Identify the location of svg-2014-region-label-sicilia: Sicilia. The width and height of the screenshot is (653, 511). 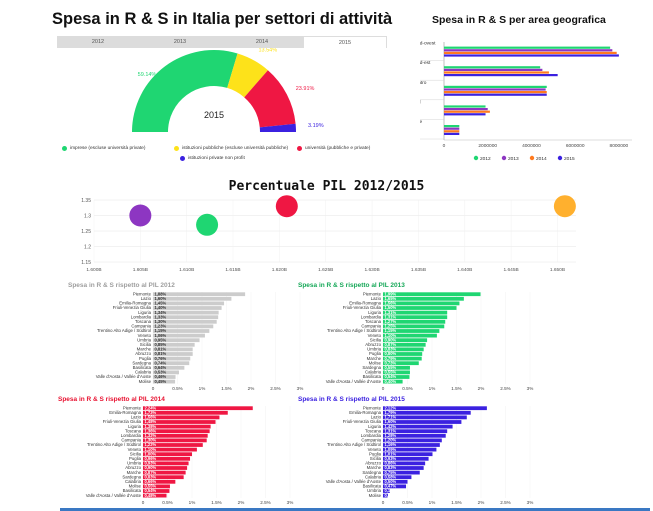
(136, 453).